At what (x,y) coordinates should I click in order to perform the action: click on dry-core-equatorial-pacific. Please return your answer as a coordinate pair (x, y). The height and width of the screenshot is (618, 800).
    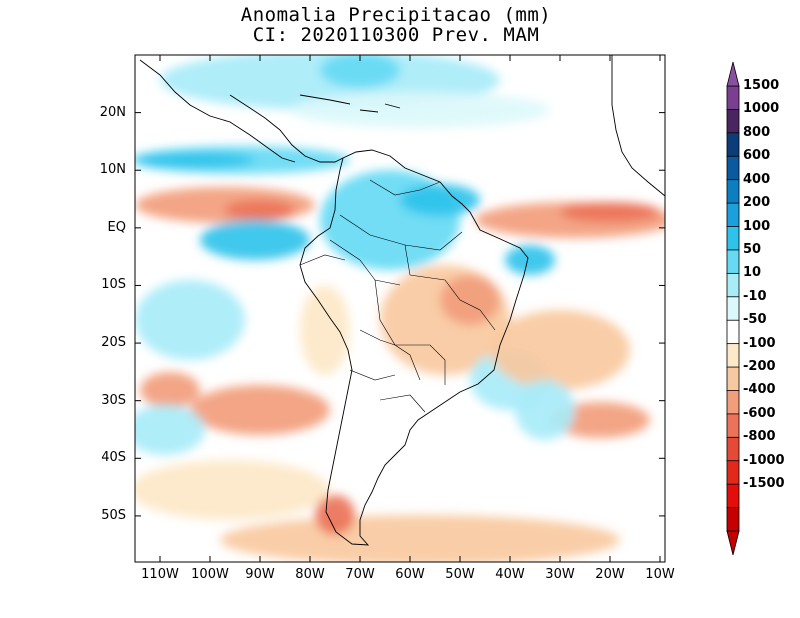
    Looking at the image, I should click on (260, 210).